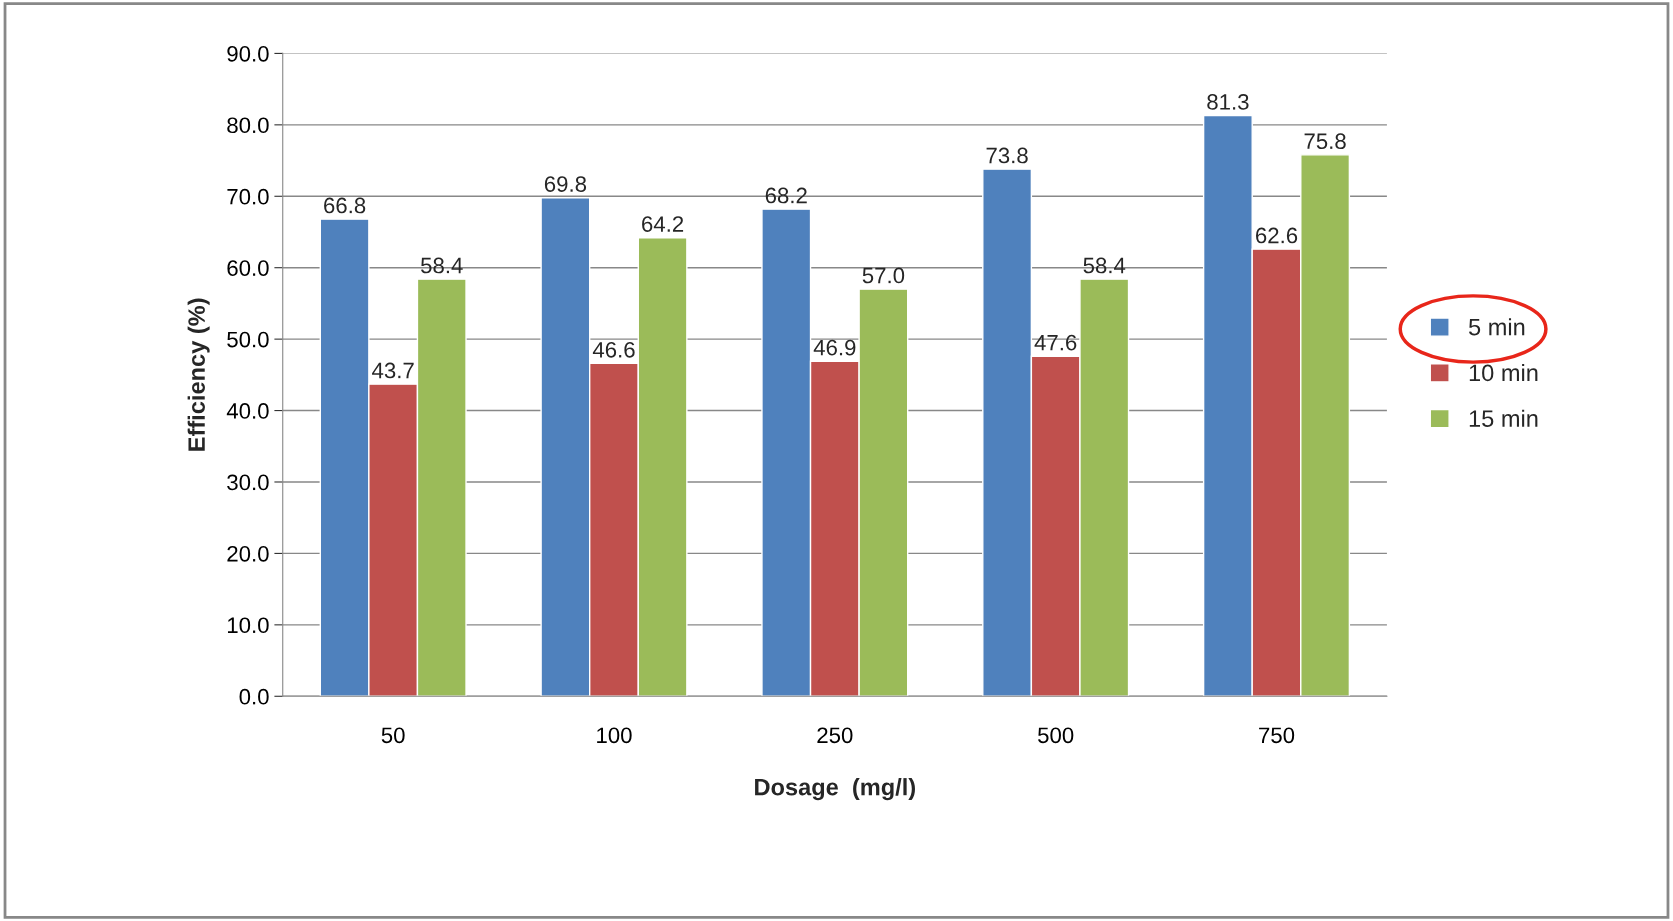  Describe the element at coordinates (565, 184) in the screenshot. I see `data-label: 69.8` at that location.